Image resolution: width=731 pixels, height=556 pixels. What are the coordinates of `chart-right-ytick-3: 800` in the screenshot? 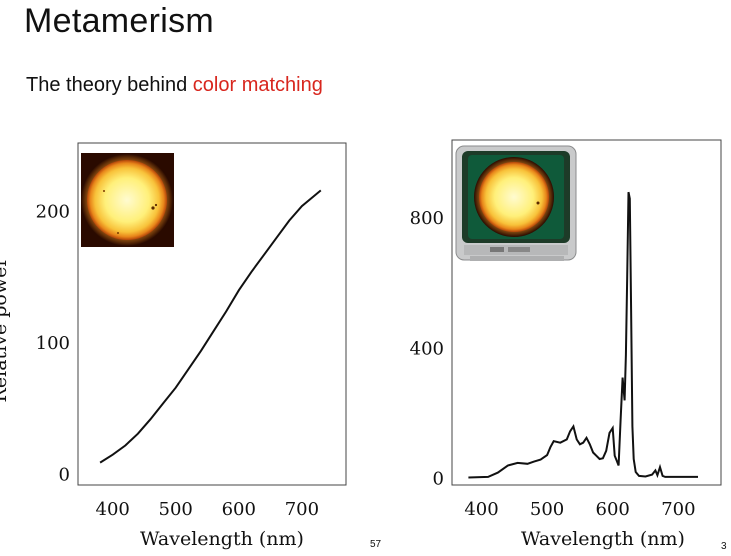 It's located at (427, 218).